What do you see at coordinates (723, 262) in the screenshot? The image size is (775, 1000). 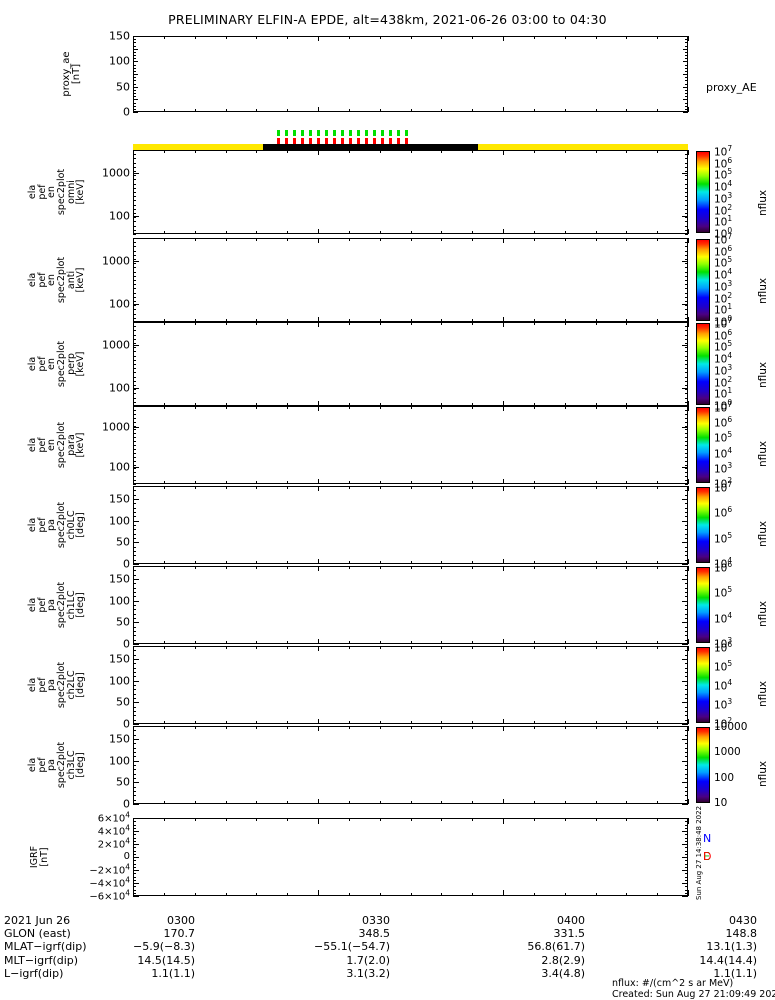 I see `colorbar-tick-1-2: 10⁵` at bounding box center [723, 262].